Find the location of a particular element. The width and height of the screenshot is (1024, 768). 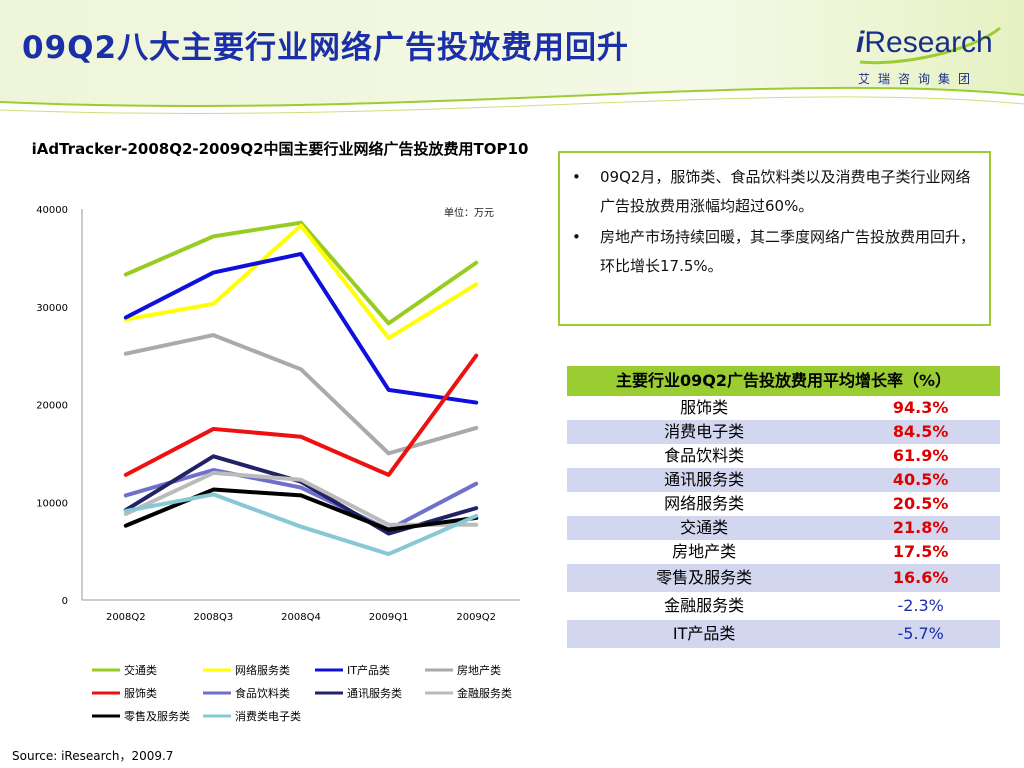

x-tick-label: 2008Q4 is located at coordinates (301, 617).